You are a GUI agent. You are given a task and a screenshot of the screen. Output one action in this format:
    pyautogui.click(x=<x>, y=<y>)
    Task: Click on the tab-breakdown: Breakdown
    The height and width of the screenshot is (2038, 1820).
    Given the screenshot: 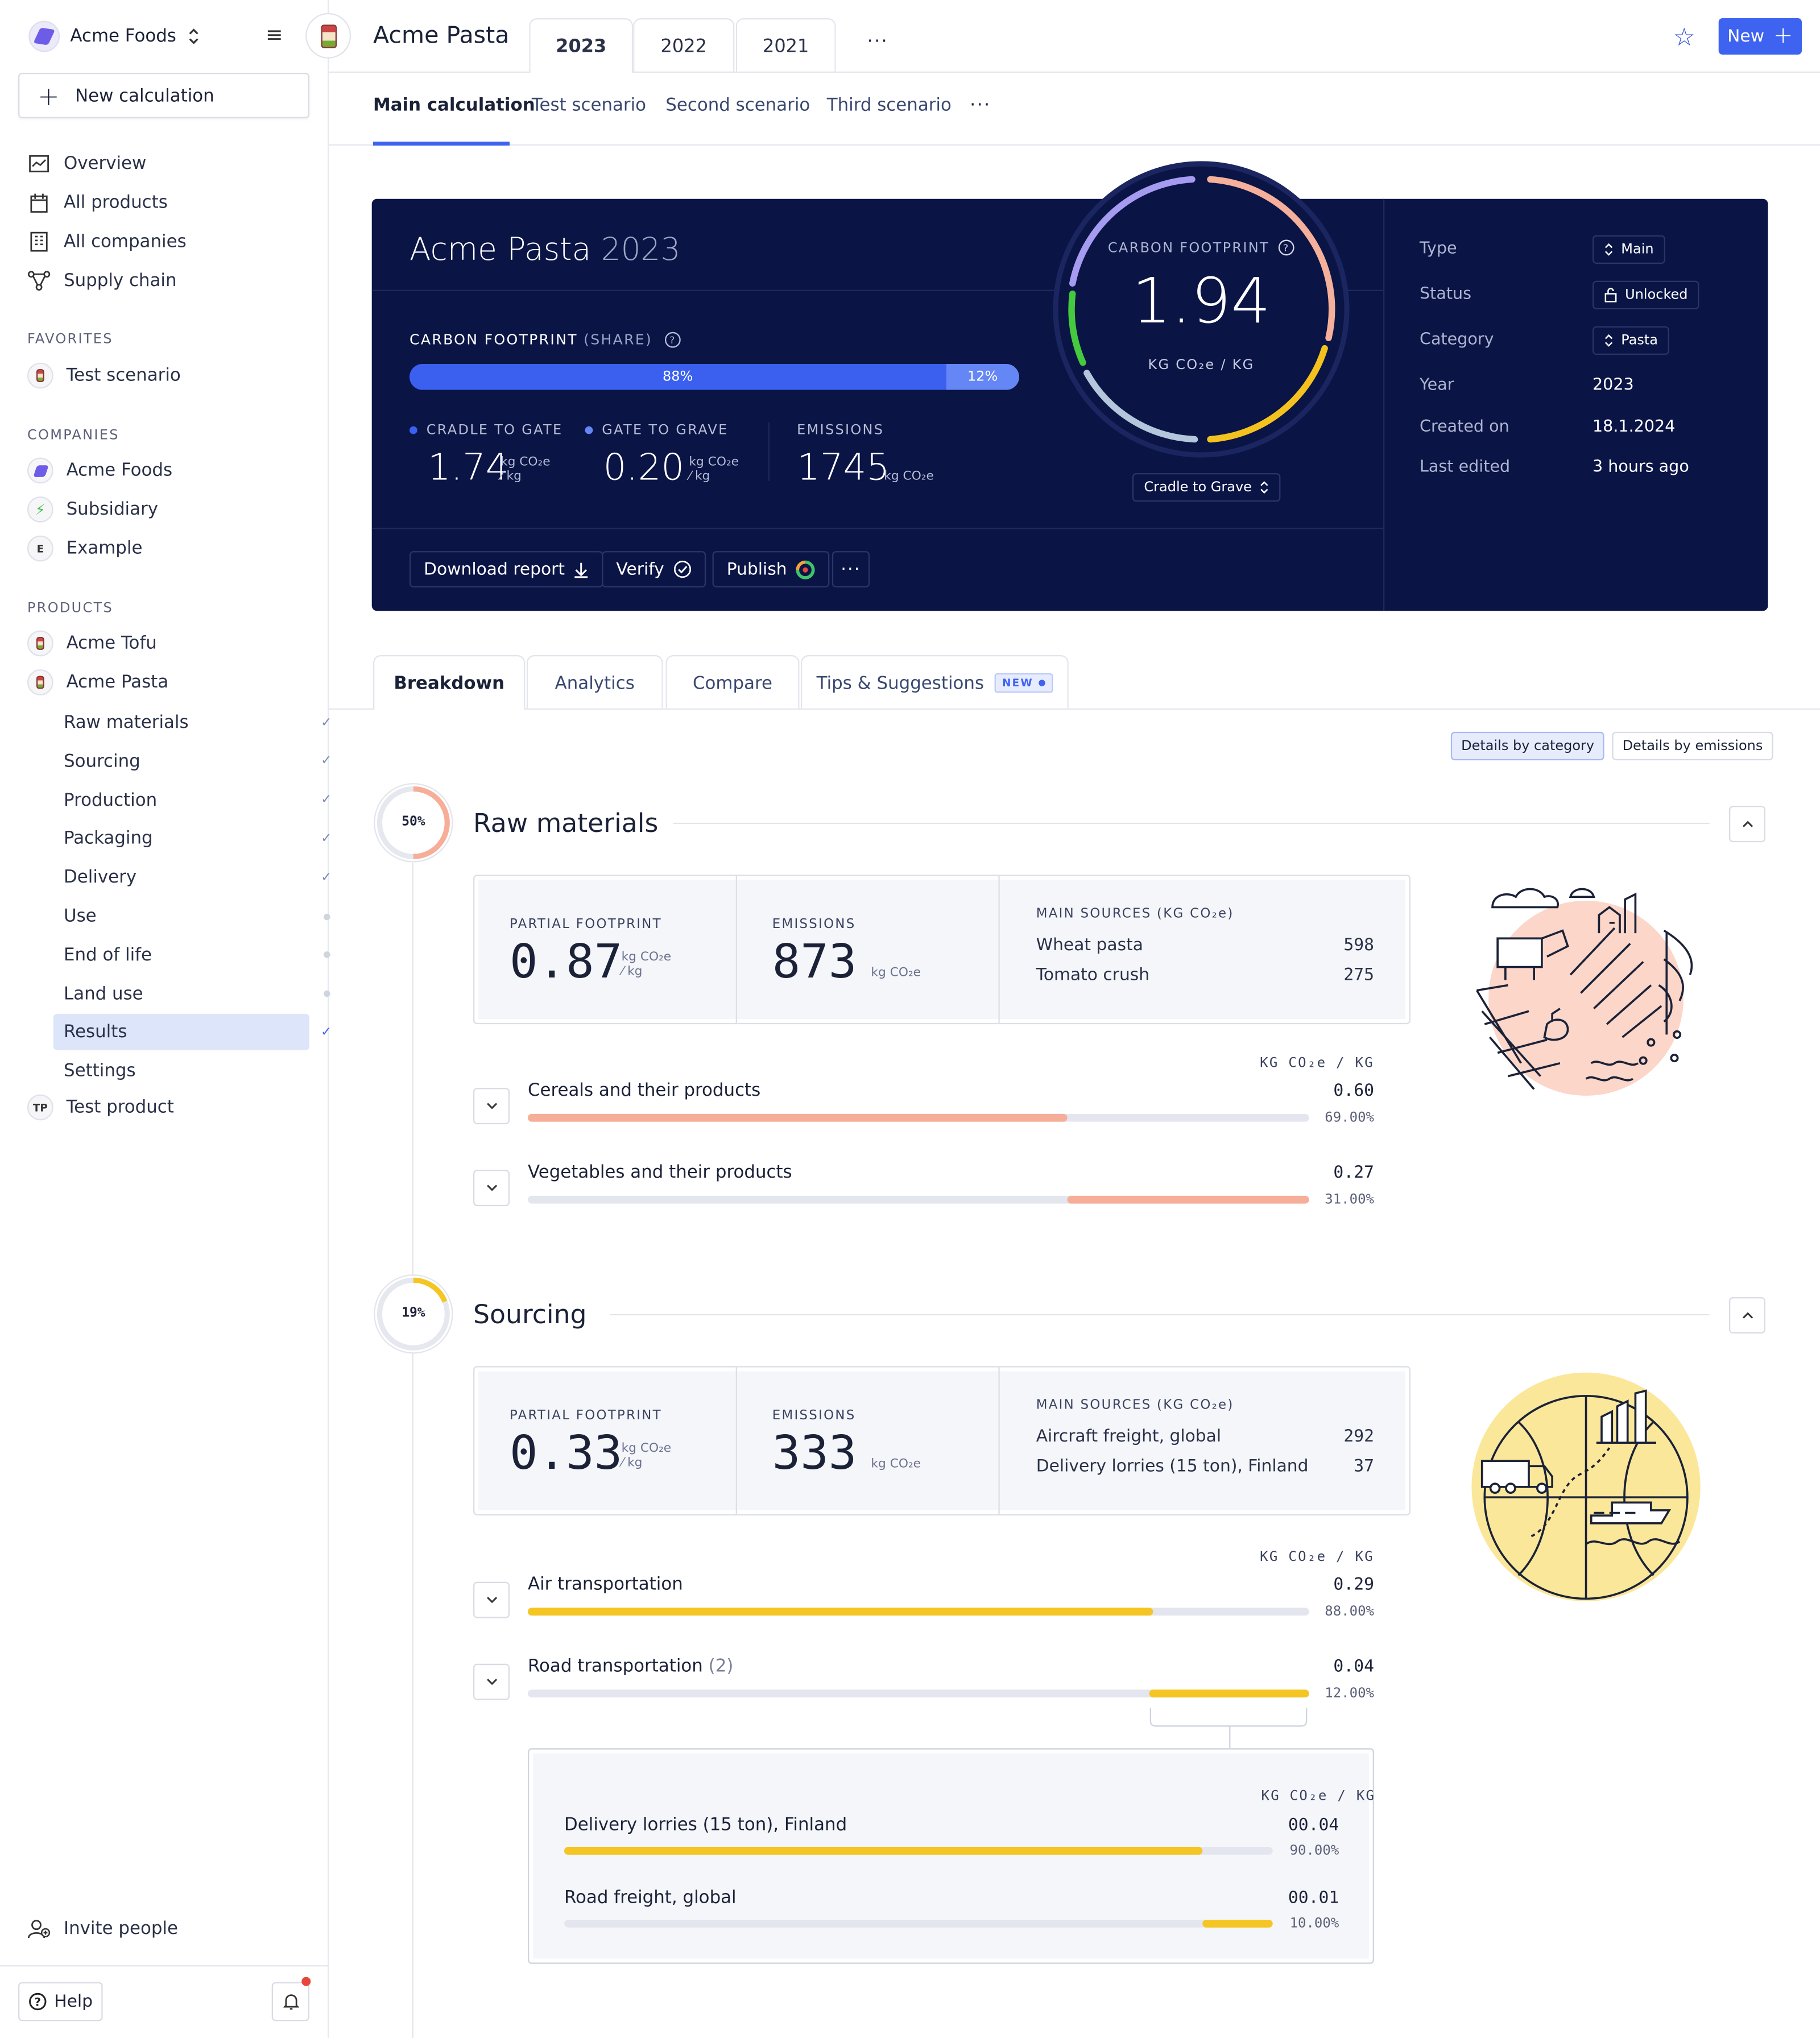 What is the action you would take?
    pyautogui.click(x=449, y=683)
    